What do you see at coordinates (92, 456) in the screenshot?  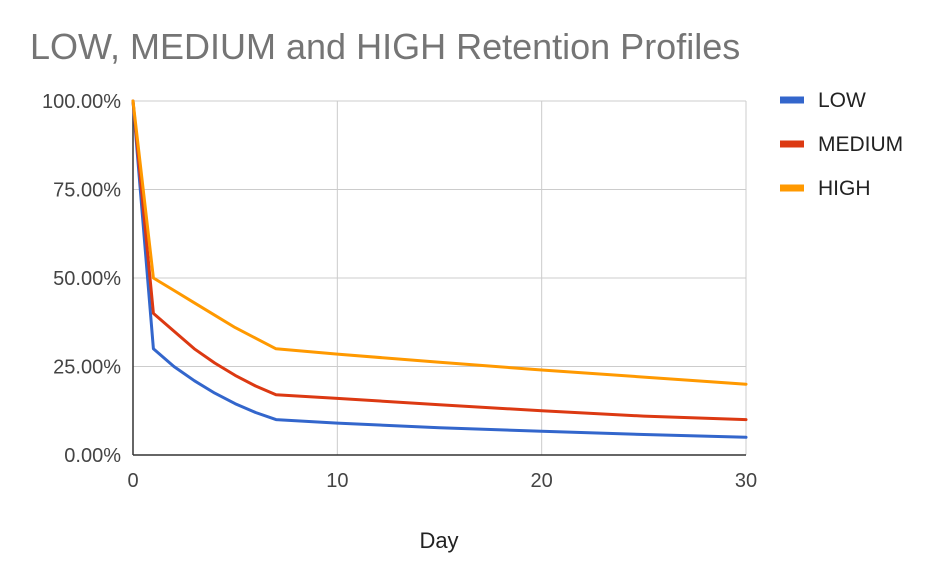 I see `y-tick-label: 0.00%` at bounding box center [92, 456].